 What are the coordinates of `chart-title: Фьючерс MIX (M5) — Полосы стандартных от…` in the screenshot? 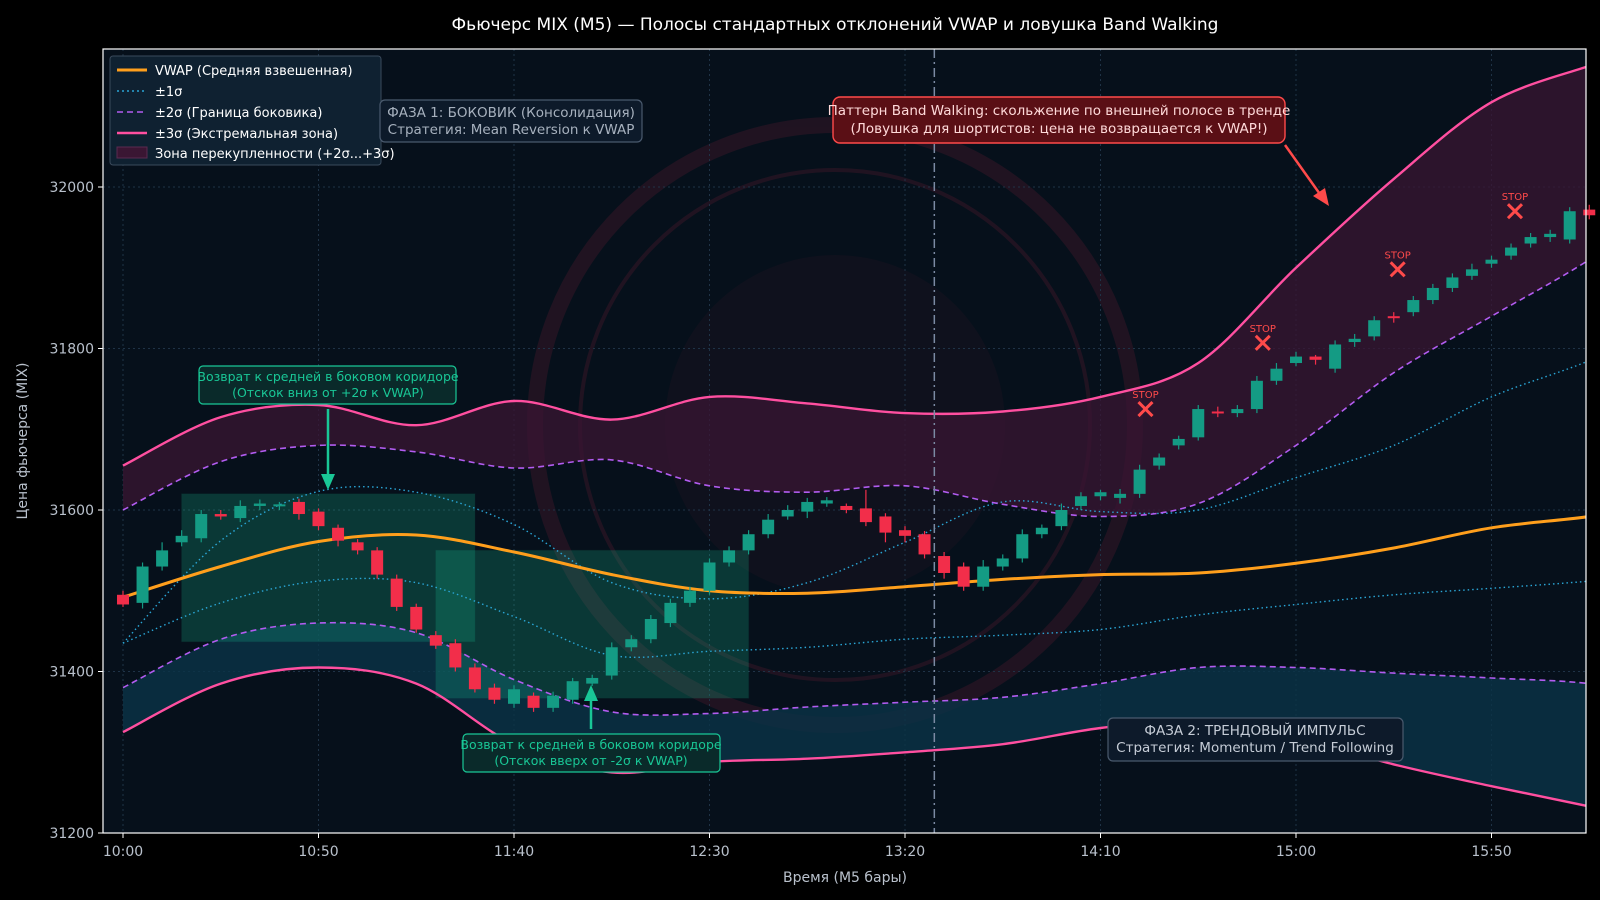 It's located at (835, 25).